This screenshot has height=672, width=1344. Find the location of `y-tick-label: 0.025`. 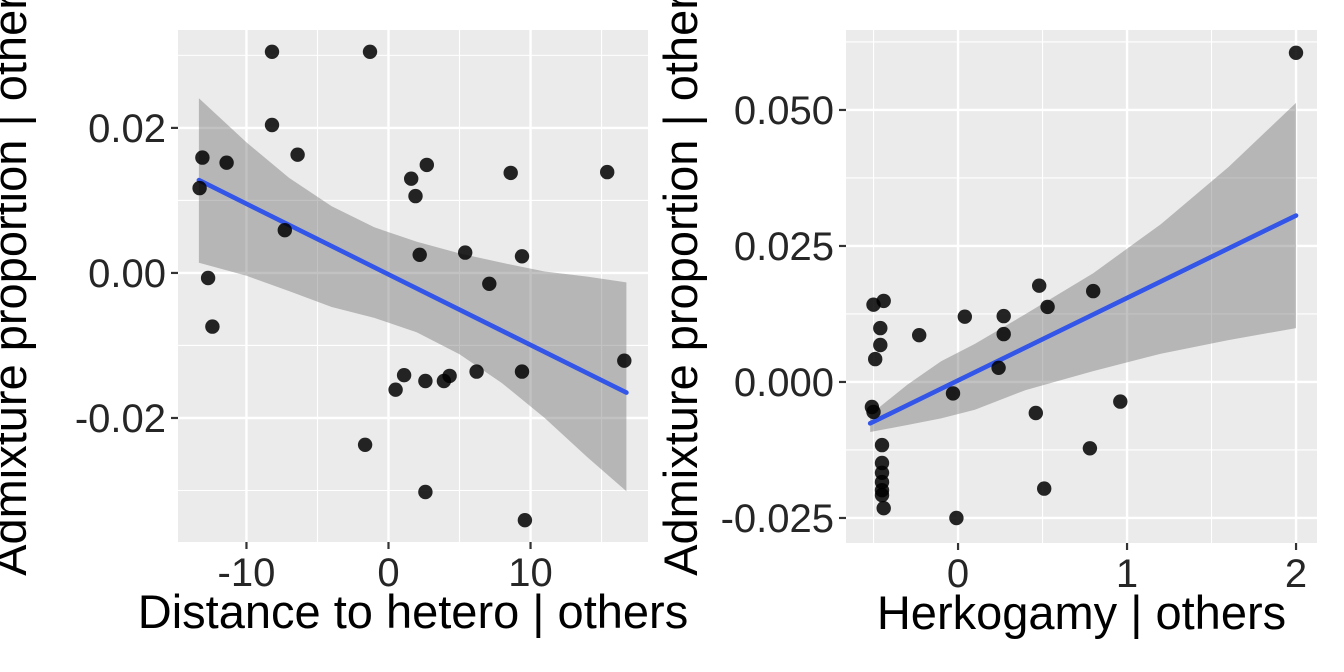

y-tick-label: 0.025 is located at coordinates (784, 247).